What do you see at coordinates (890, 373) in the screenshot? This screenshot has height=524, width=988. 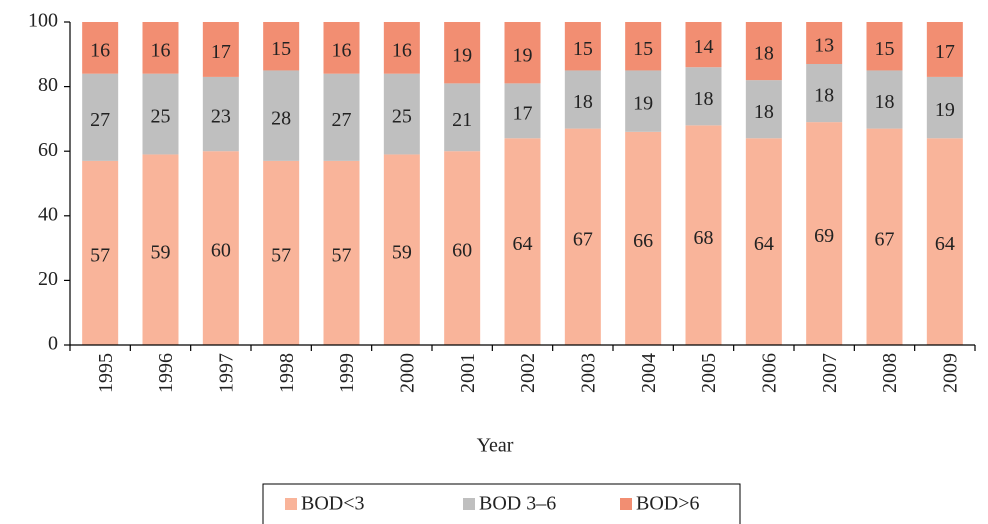 I see `x-tick-label: 2008` at bounding box center [890, 373].